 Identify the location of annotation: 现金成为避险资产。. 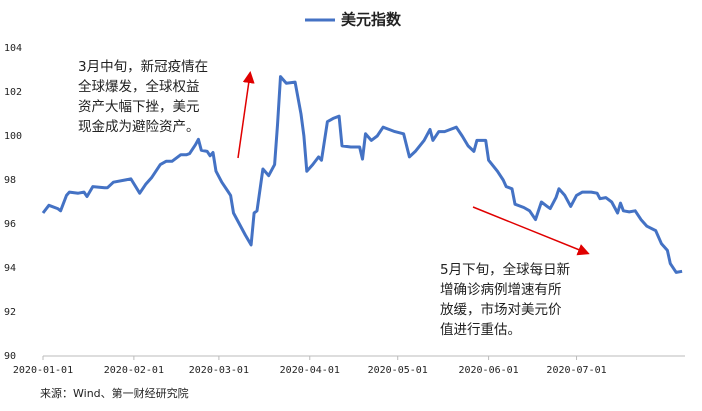
(139, 127).